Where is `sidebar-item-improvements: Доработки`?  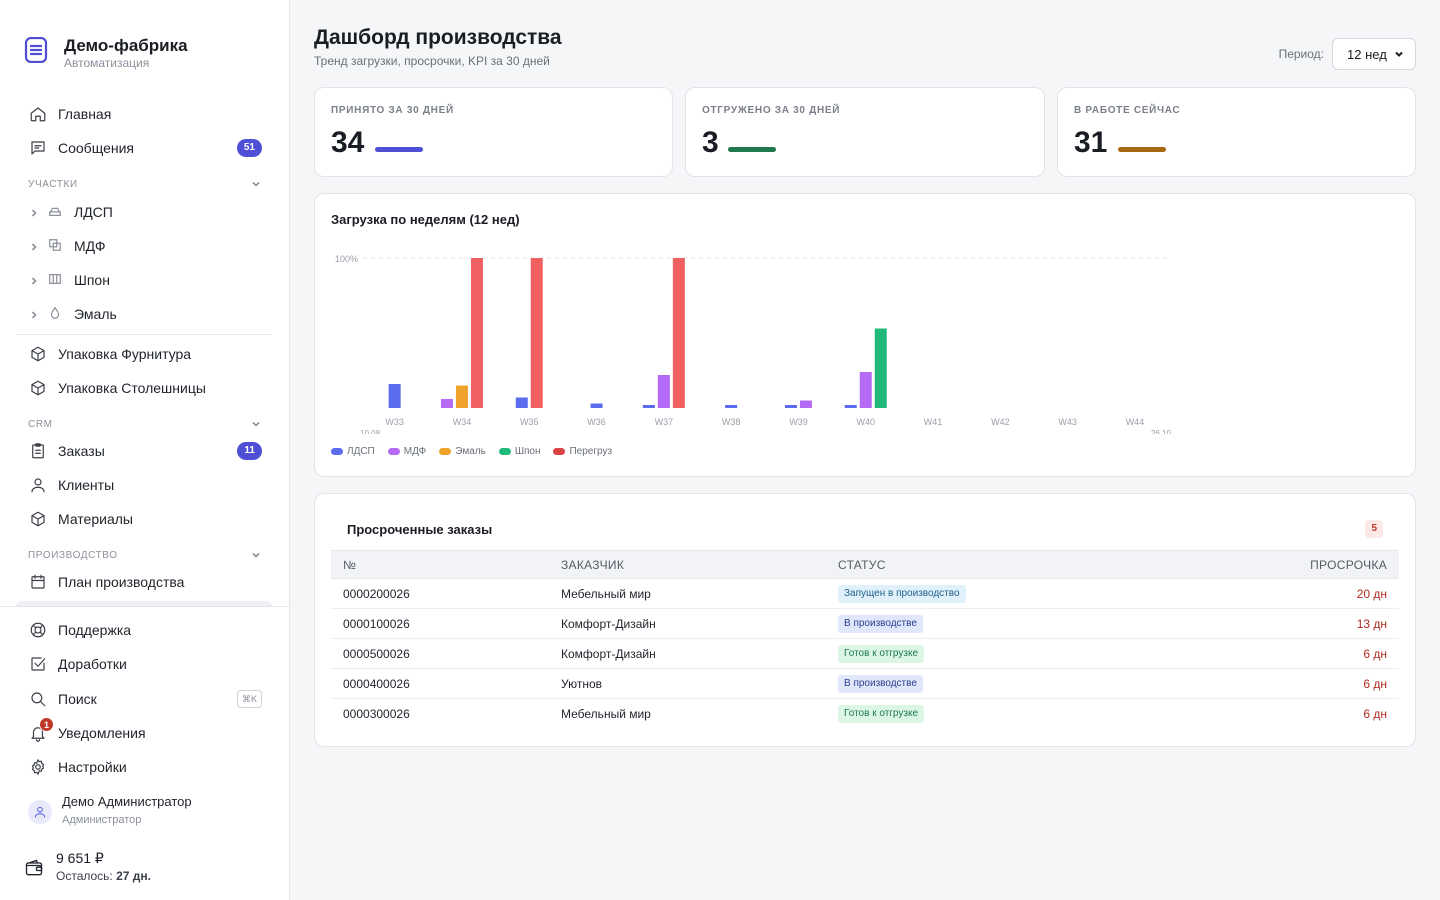 sidebar-item-improvements: Доработки is located at coordinates (145, 664).